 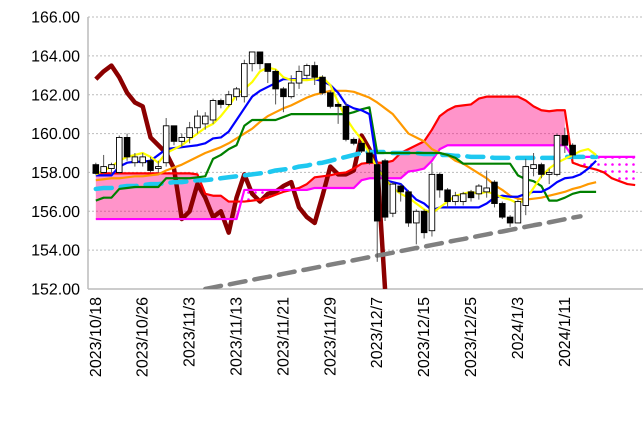 I want to click on y-tick-label: 152.00, so click(x=55, y=290).